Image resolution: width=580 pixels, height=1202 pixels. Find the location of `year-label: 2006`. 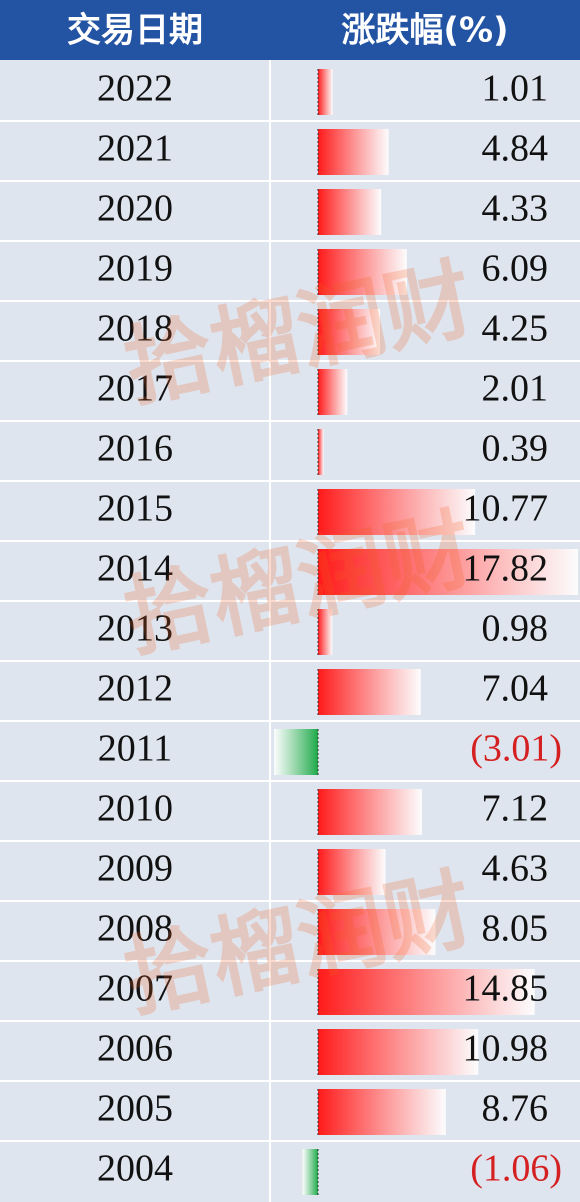

year-label: 2006 is located at coordinates (135, 1049).